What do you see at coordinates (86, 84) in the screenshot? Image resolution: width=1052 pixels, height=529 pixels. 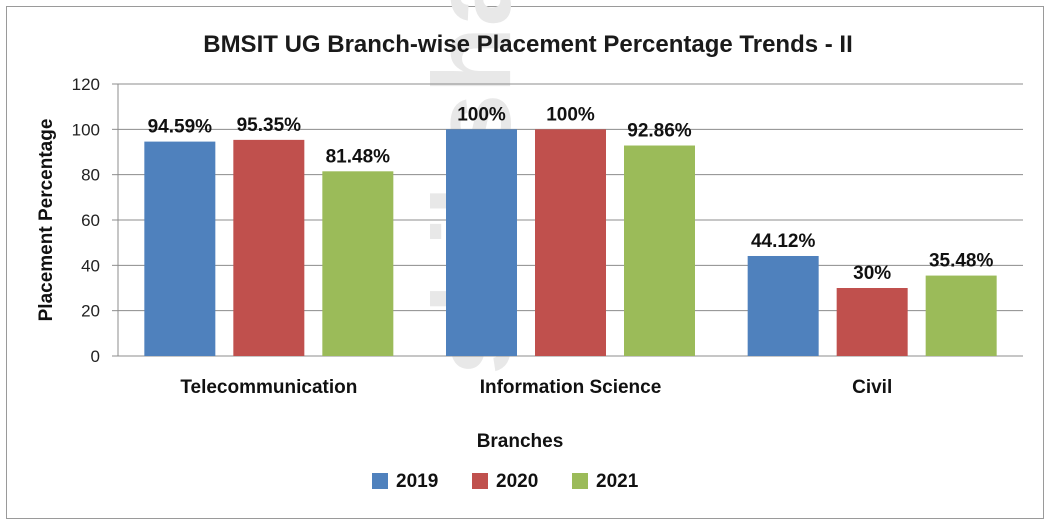 I see `y-tick-label: 120` at bounding box center [86, 84].